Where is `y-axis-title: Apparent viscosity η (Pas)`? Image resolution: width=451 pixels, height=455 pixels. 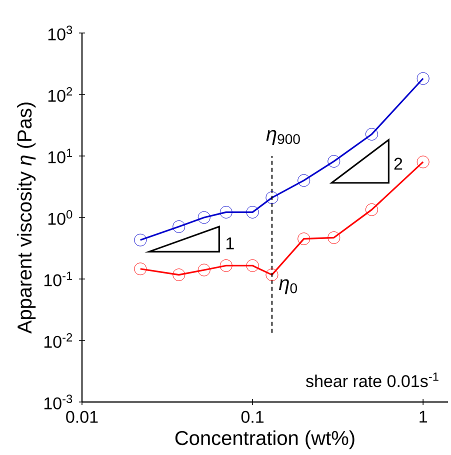 y-axis-title: Apparent viscosity η (Pas) is located at coordinates (26, 218).